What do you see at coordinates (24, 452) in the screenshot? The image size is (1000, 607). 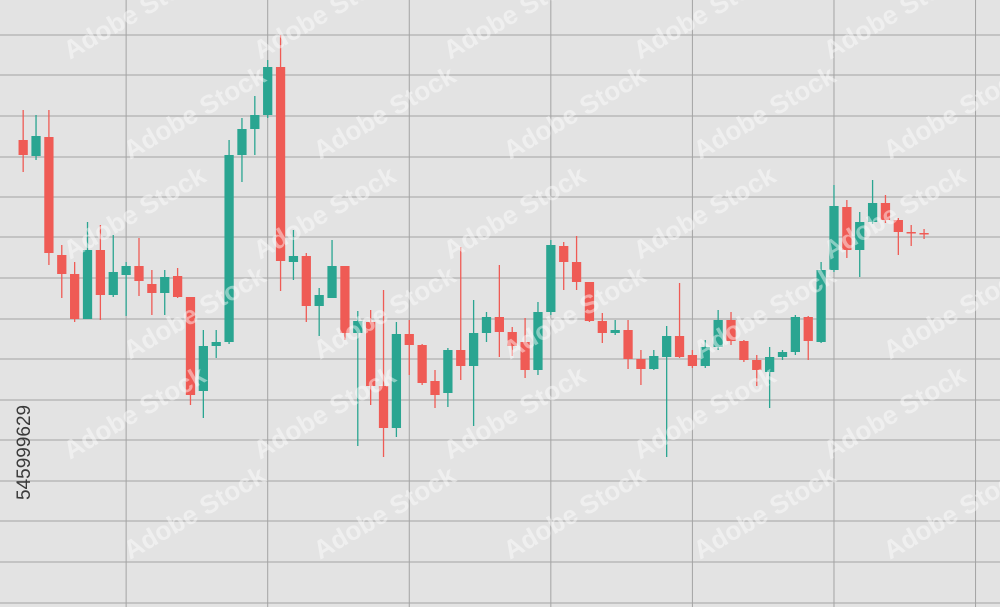 I see `stock-id: 545999629` at bounding box center [24, 452].